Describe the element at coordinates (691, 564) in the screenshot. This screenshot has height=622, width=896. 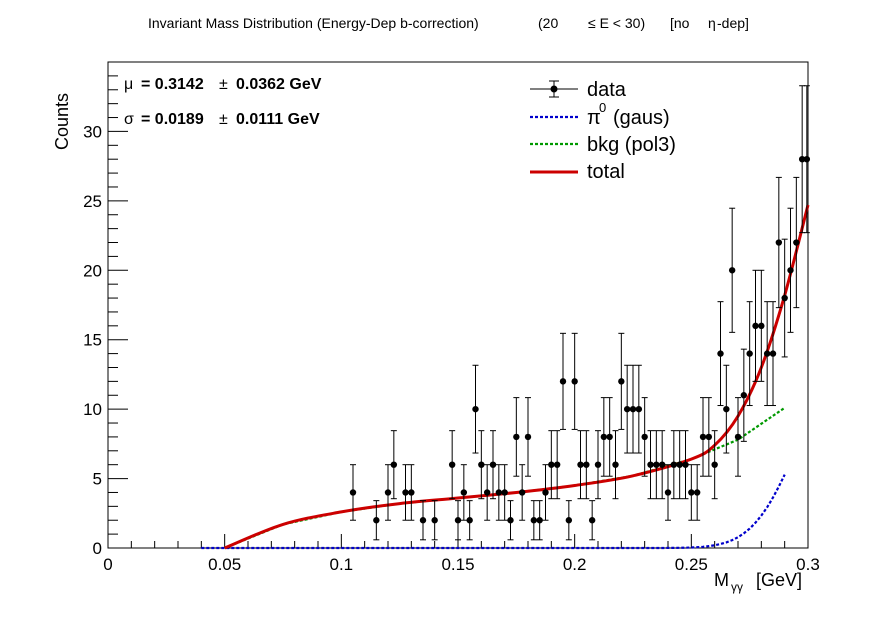
I see `x-tick-label: 0.25` at that location.